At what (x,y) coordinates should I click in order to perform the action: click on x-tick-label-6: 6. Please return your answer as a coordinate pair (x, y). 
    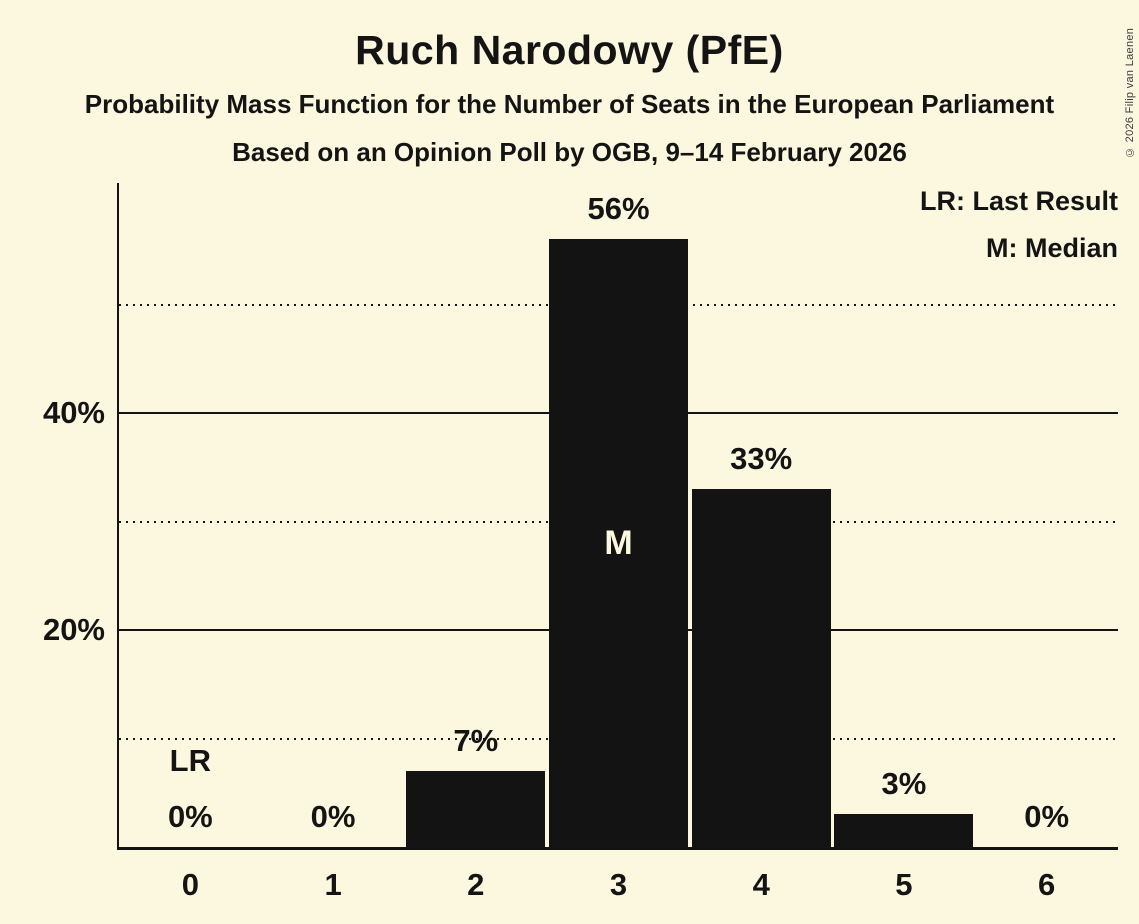
    Looking at the image, I should click on (1047, 884).